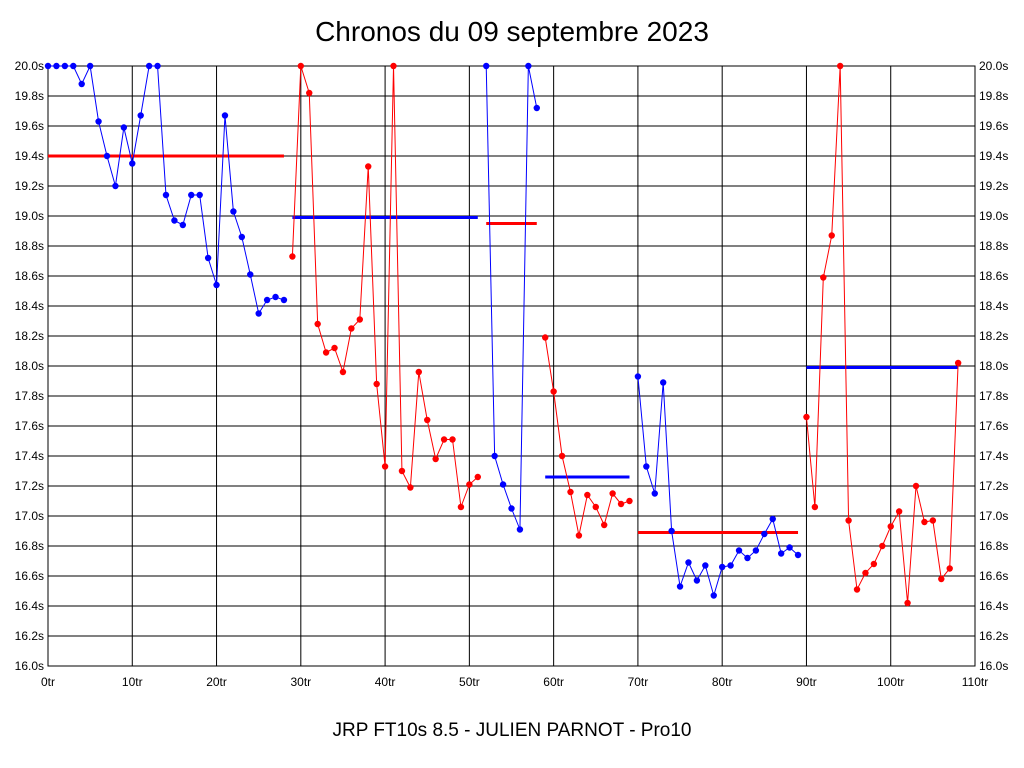 Image resolution: width=1024 pixels, height=768 pixels. Describe the element at coordinates (29, 606) in the screenshot. I see `y-tick-label-left: 16.4s` at that location.